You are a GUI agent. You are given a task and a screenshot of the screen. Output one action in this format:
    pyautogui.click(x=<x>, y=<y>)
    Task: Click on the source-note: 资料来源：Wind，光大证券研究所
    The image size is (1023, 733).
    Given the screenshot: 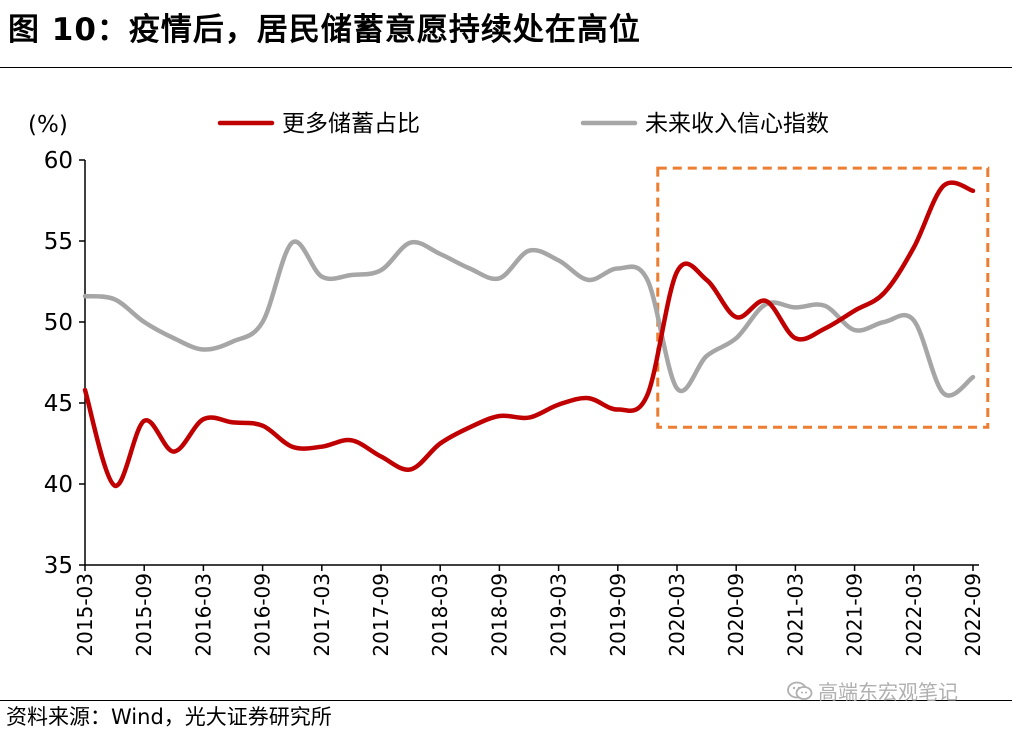 What is the action you would take?
    pyautogui.click(x=169, y=717)
    